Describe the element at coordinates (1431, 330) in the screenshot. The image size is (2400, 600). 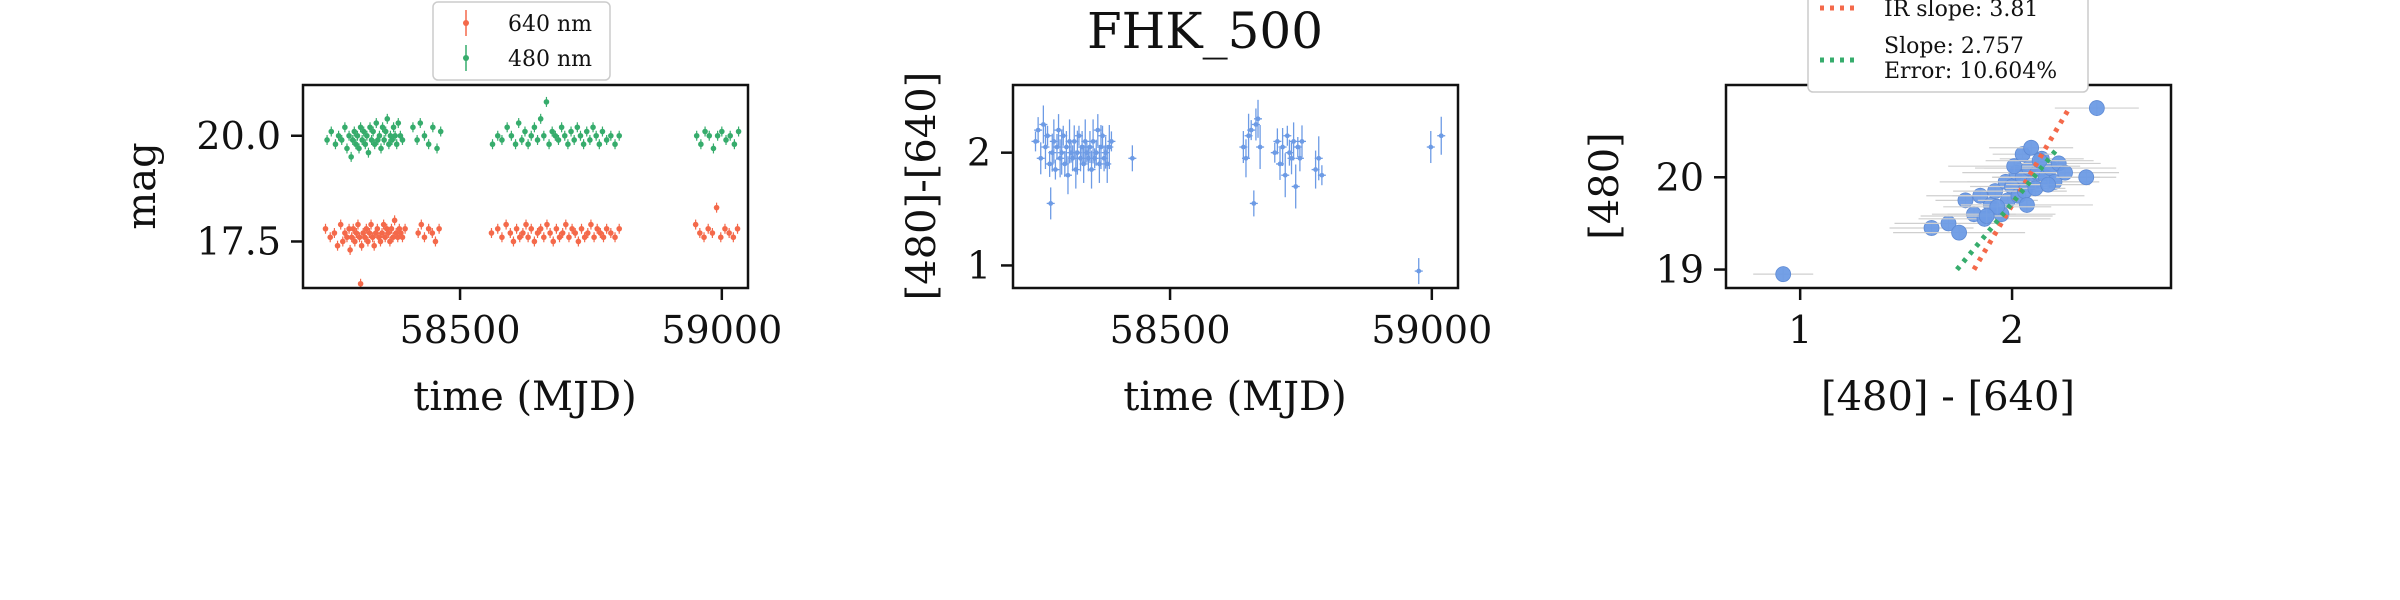
I see `color-curve-xtick-label: 59000` at that location.